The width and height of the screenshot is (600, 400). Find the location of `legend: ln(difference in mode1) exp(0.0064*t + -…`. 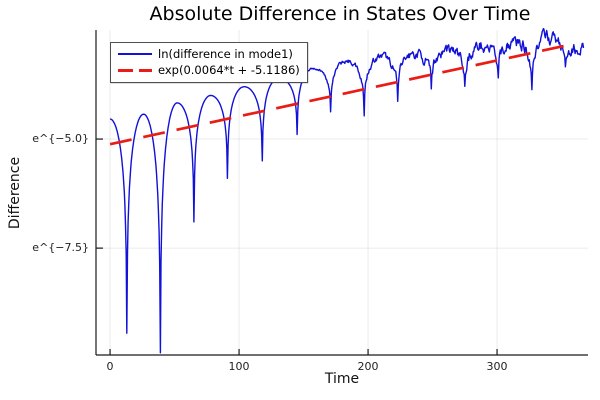

legend: ln(difference in mode1) exp(0.0064*t + -… is located at coordinates (209, 62).